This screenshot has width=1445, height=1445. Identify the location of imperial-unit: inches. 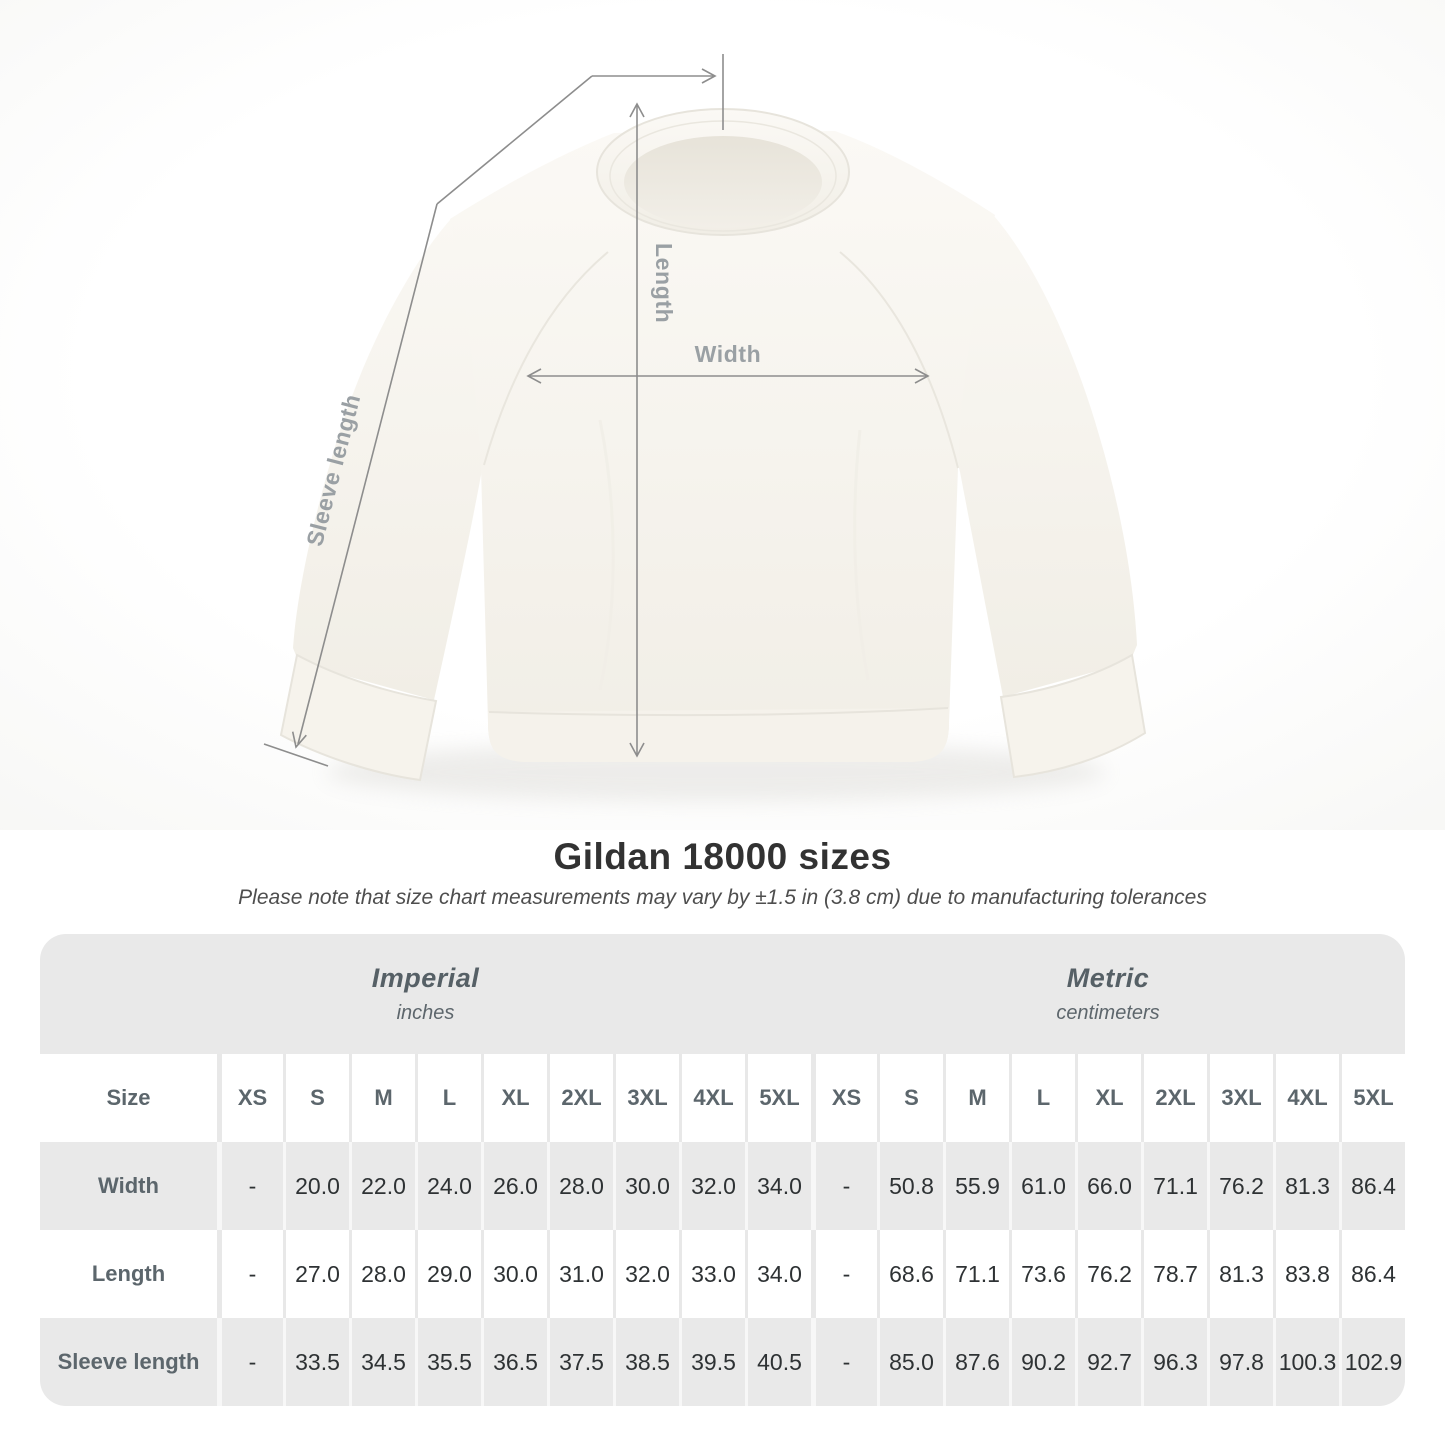
(425, 1013).